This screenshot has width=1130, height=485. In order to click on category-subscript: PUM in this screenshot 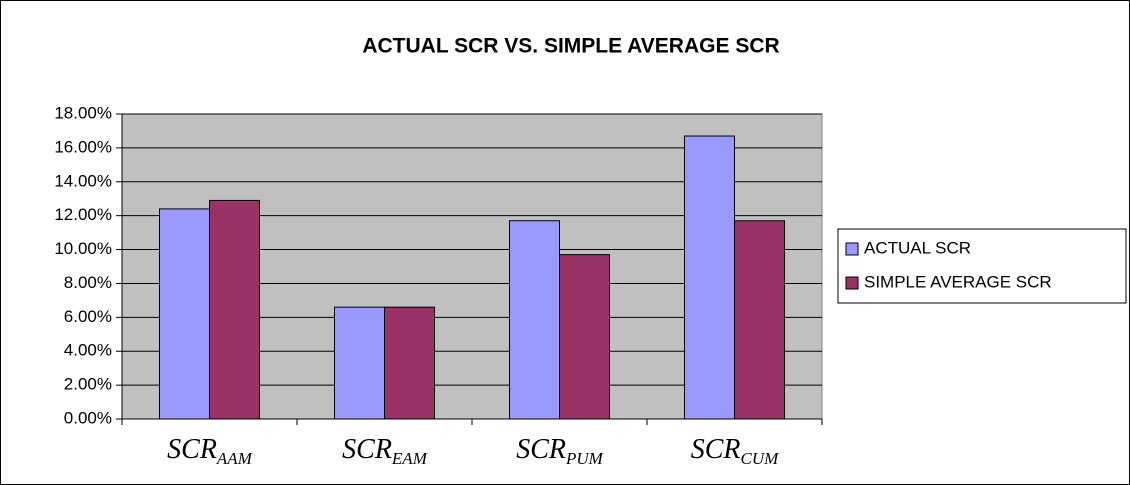, I will do `click(584, 458)`.